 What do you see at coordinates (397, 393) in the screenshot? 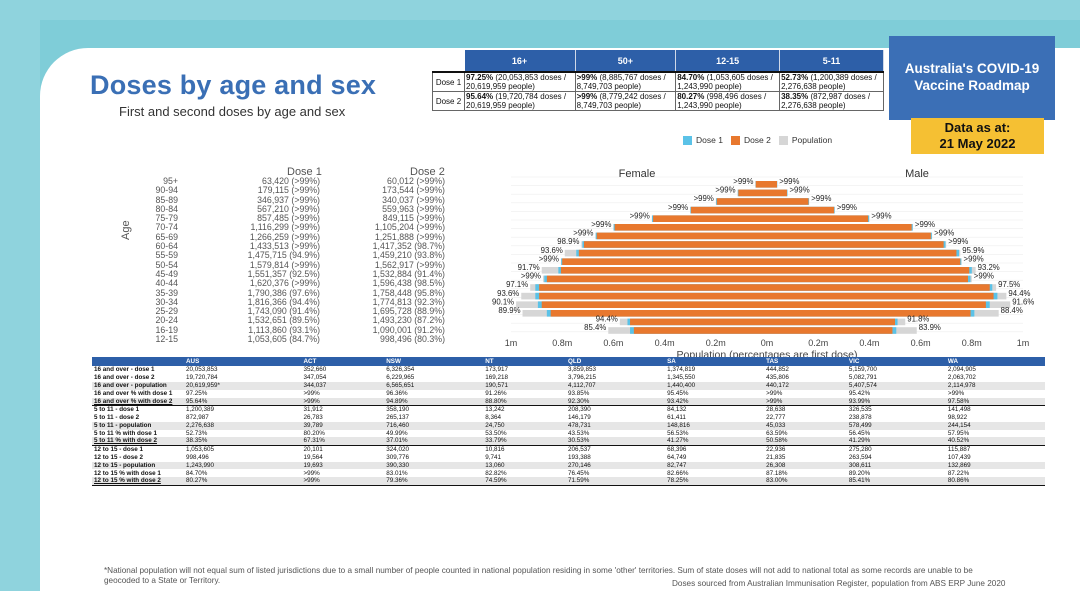
I see `jurisdiction-cell: 96.36%` at bounding box center [397, 393].